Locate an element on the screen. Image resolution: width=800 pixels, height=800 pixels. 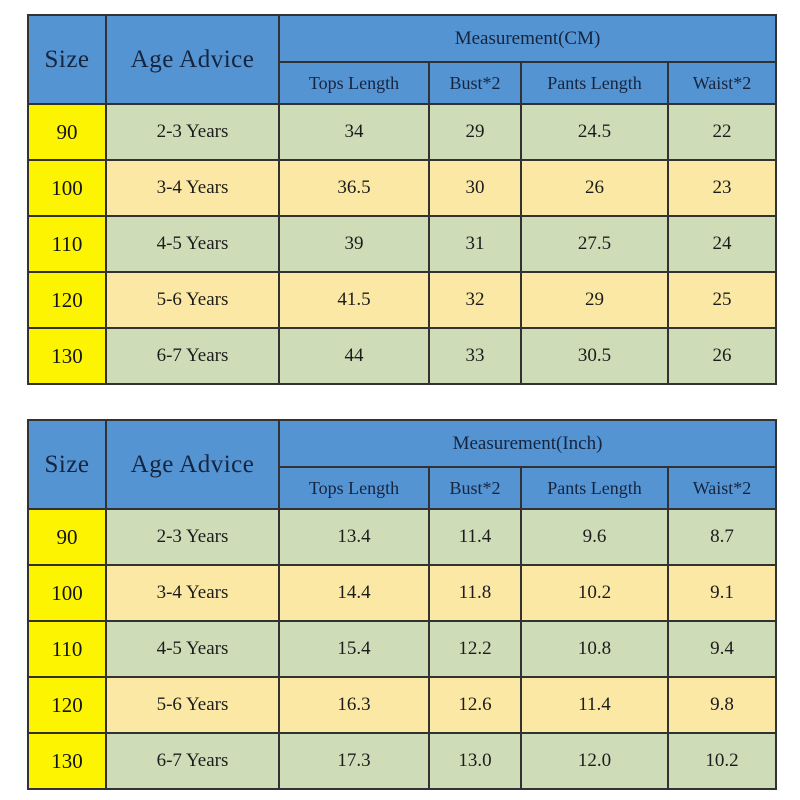
tops-length-cell: 41.5 is located at coordinates (354, 300).